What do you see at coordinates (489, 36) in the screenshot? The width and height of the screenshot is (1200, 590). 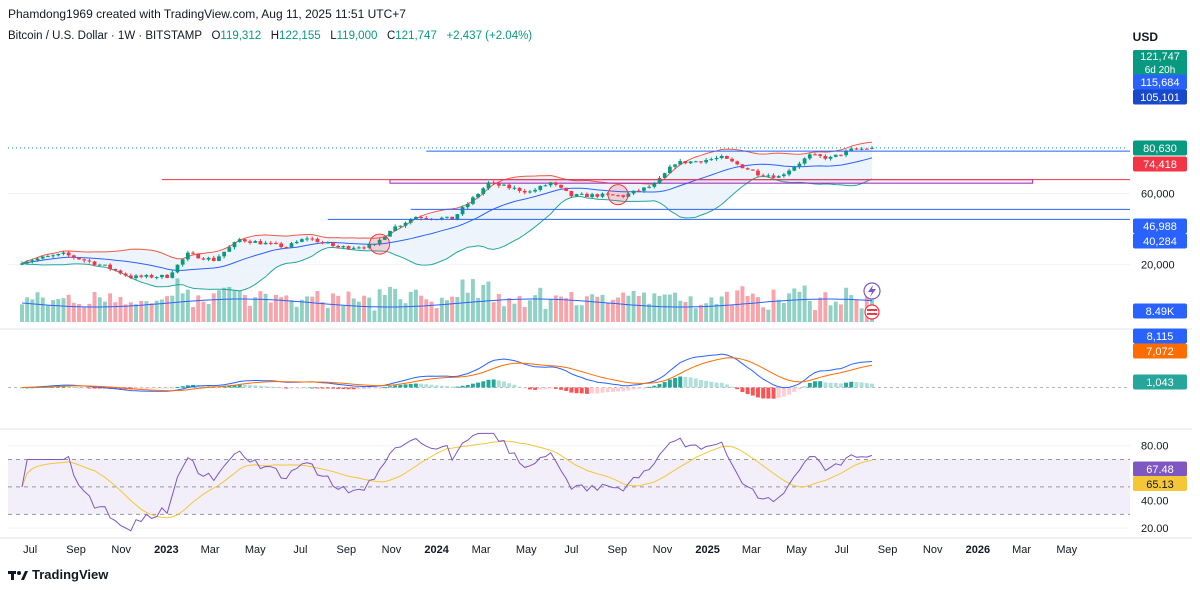 I see `price-change: +2,437 (+2.04%)` at bounding box center [489, 36].